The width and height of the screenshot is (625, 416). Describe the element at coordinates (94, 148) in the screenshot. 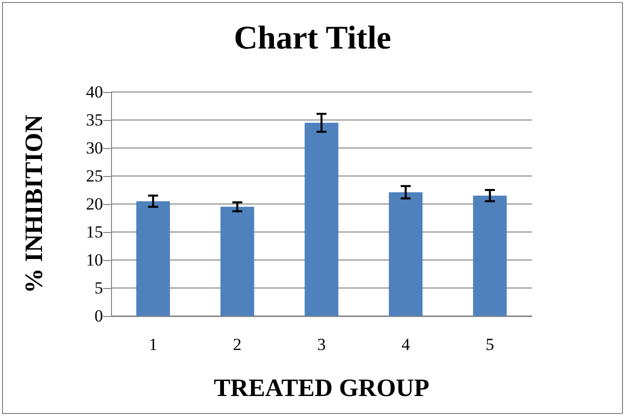

I see `y-tick-label: 30` at that location.